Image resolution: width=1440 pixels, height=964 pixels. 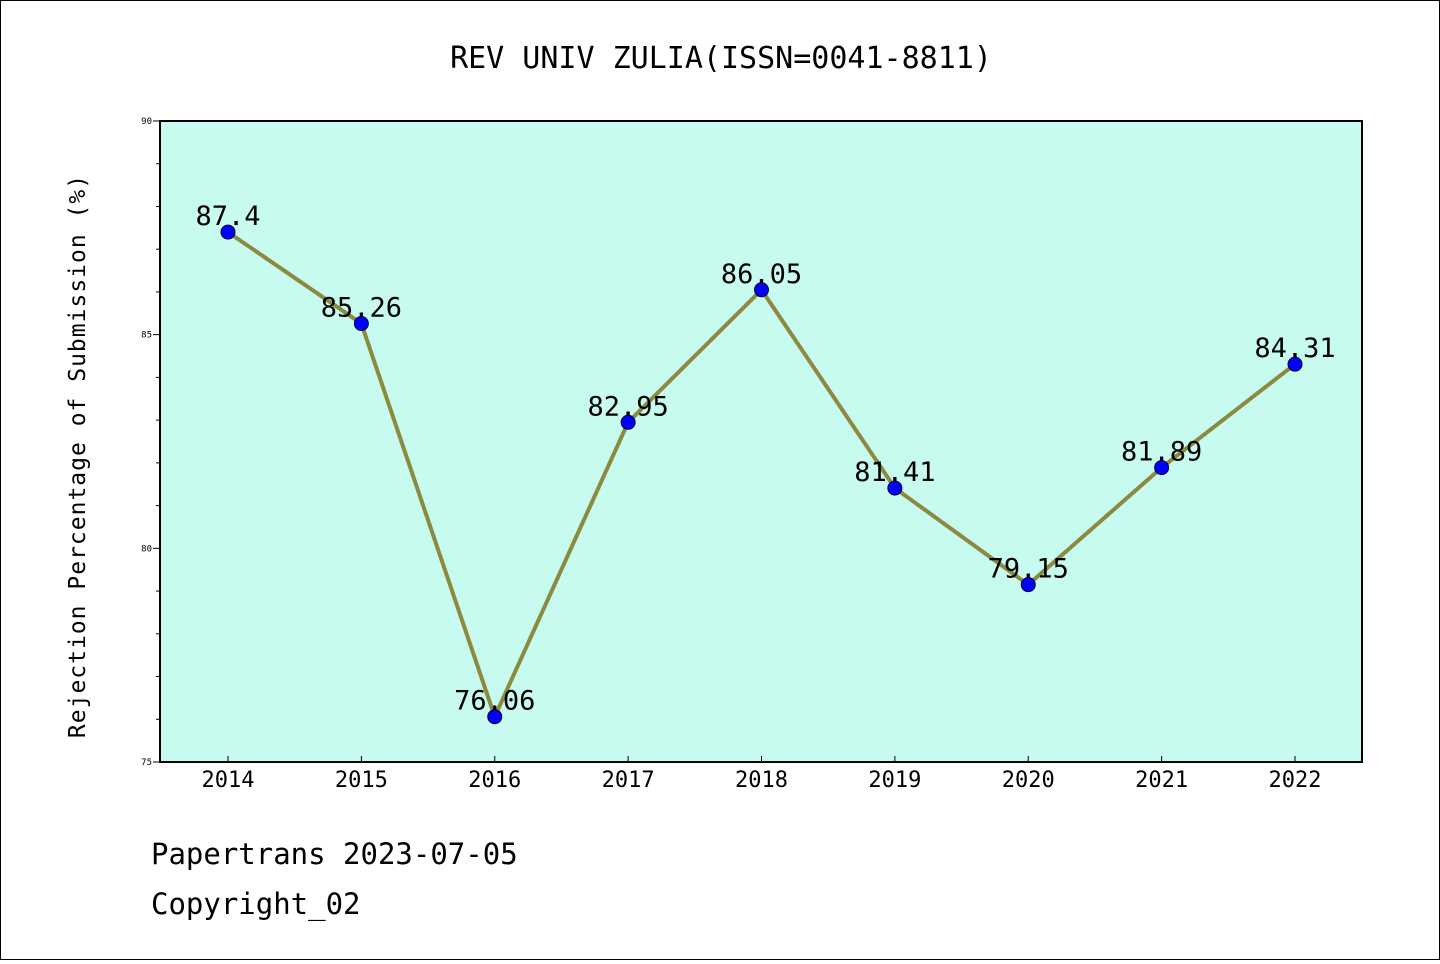 What do you see at coordinates (628, 422) in the screenshot?
I see `data-point-2017` at bounding box center [628, 422].